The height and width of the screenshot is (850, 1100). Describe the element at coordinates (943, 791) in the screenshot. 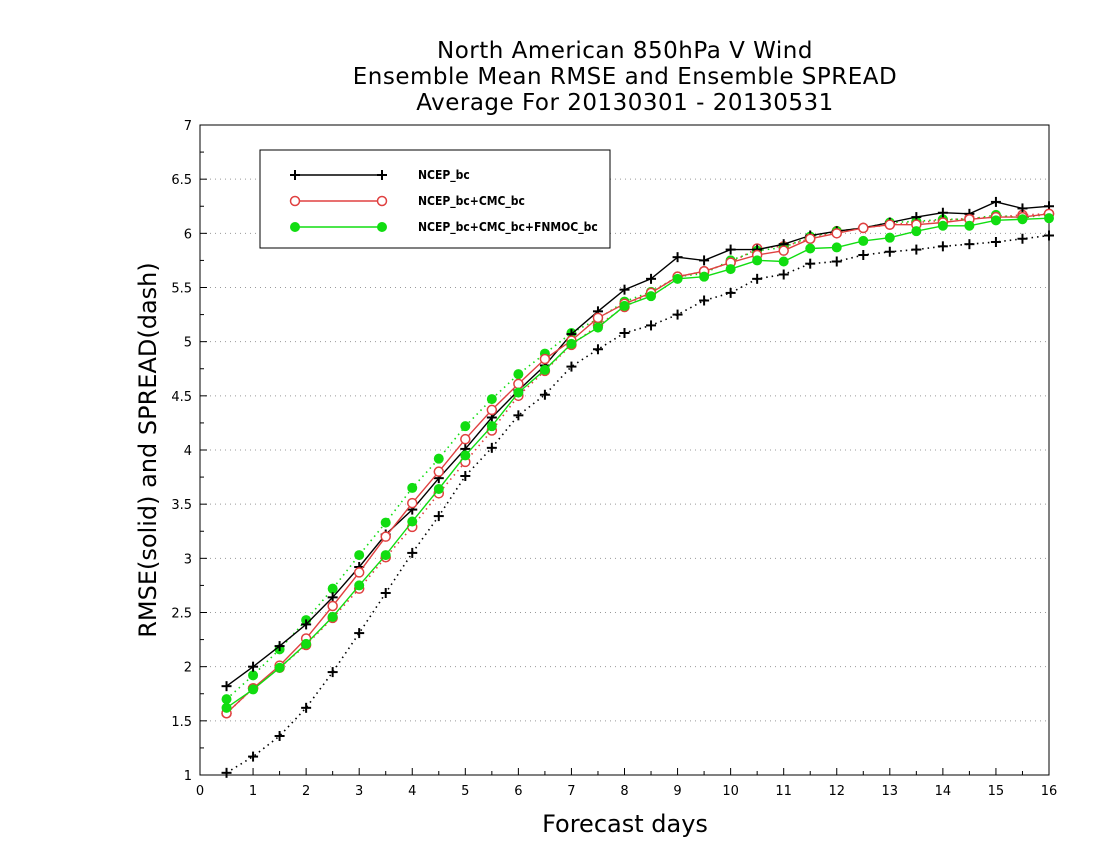

I see `x-tick-label: 14` at that location.